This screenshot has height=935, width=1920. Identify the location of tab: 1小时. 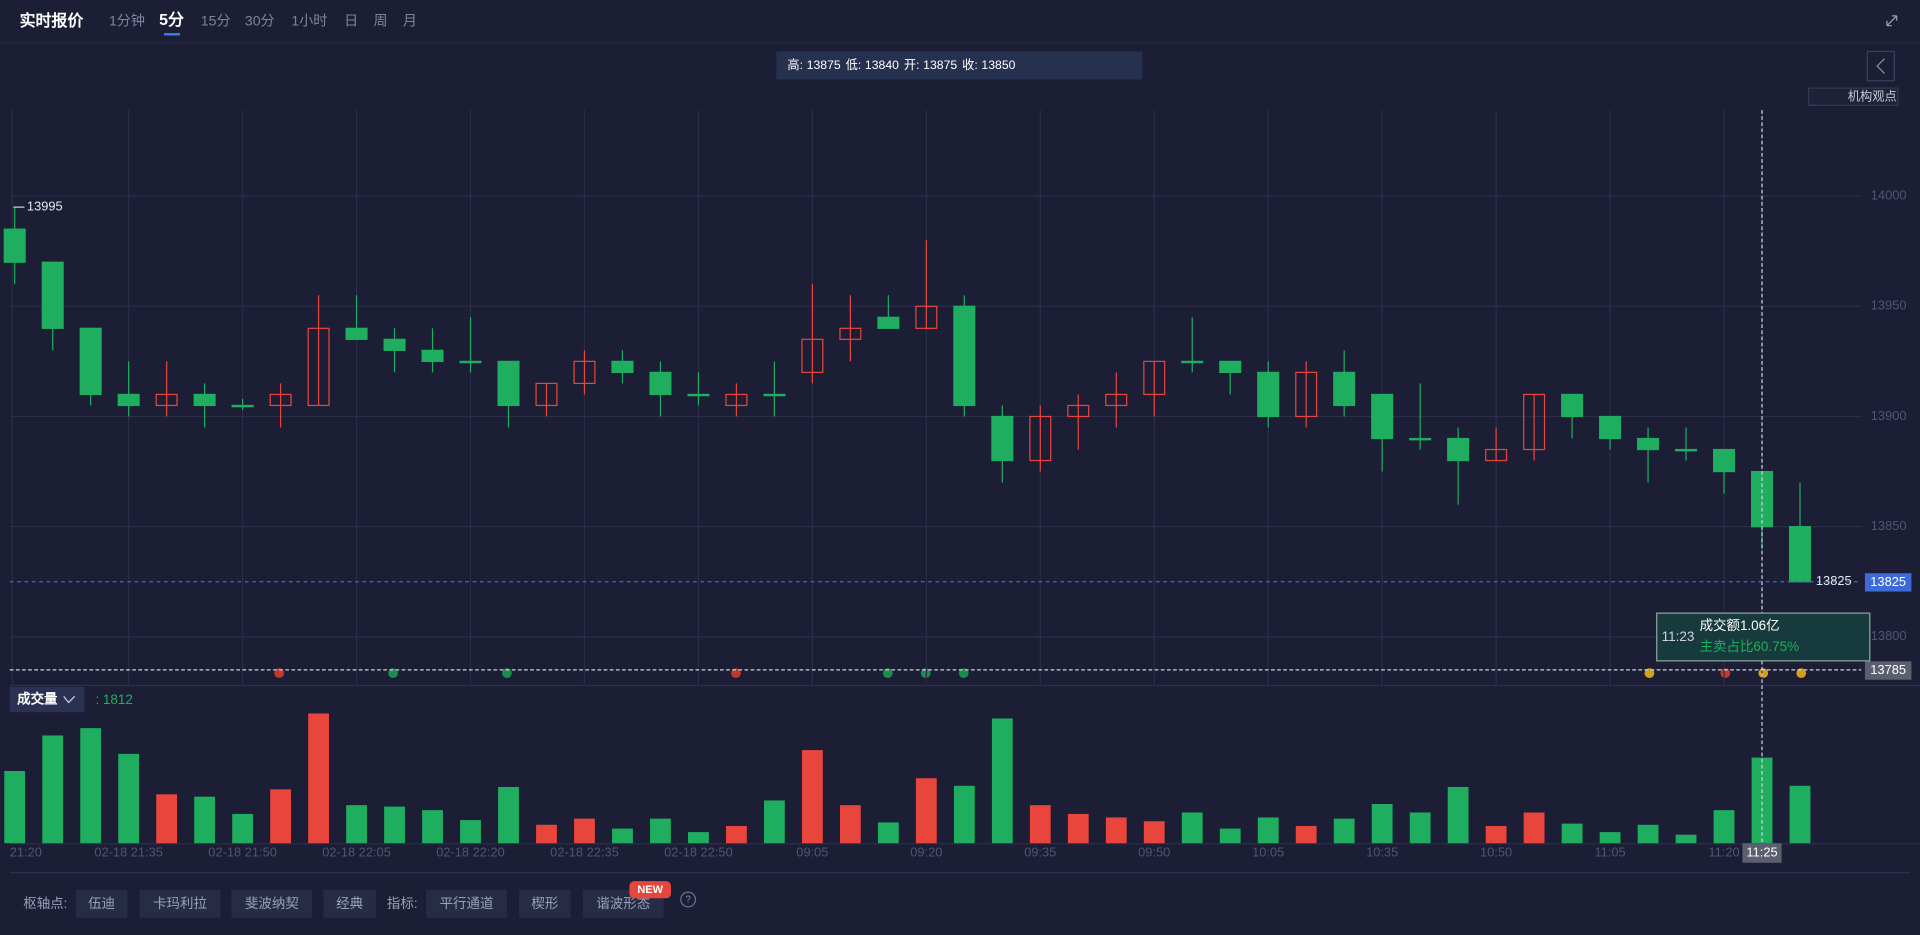
(309, 21).